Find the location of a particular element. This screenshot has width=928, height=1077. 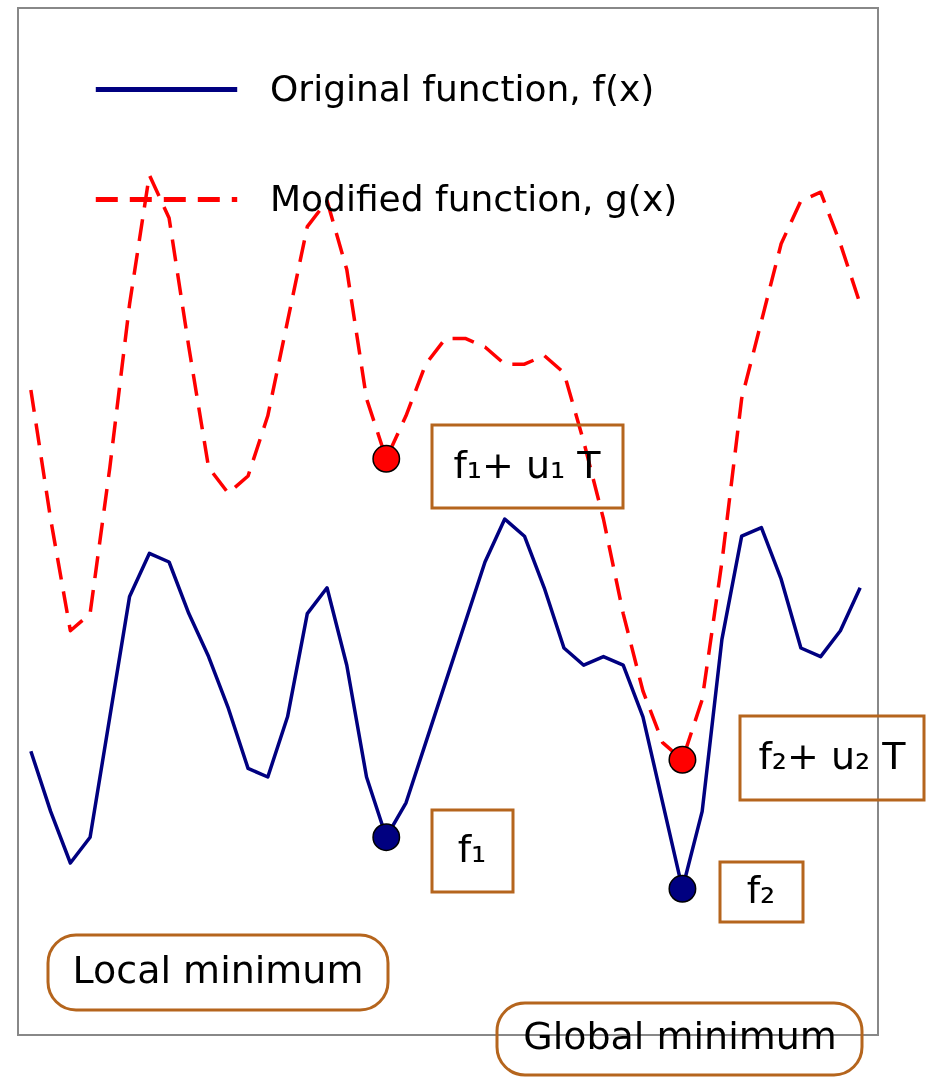

legend-label: Original function, f(x) is located at coordinates (462, 88).